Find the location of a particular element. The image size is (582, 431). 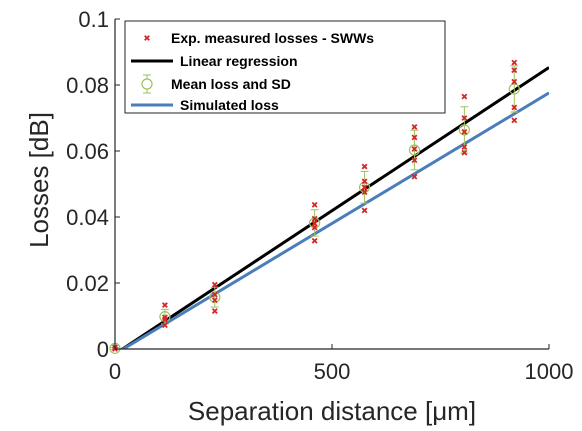

legend-label: Linear regression is located at coordinates (239, 61).